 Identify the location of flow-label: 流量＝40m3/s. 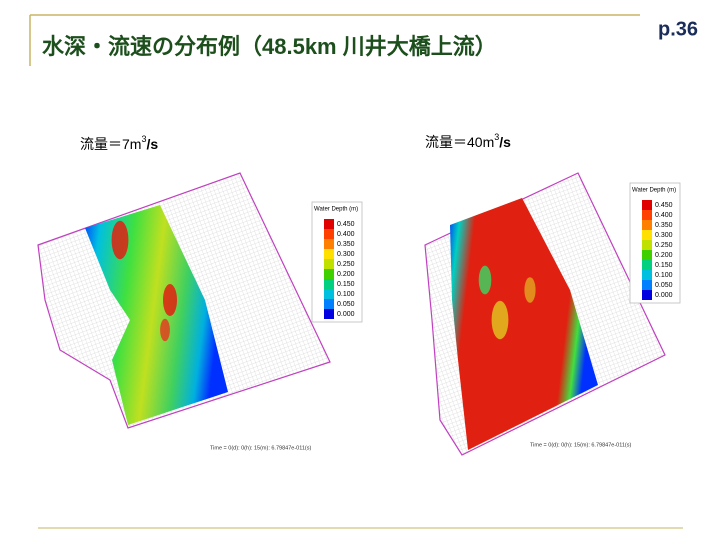
(468, 140).